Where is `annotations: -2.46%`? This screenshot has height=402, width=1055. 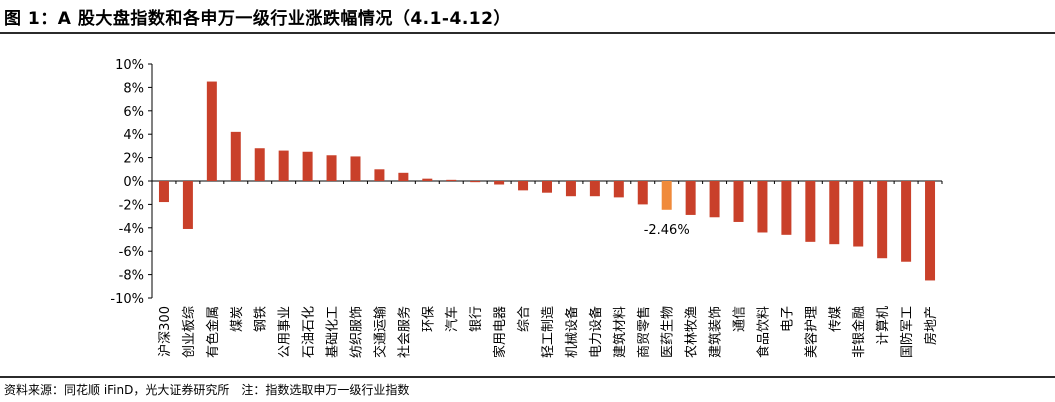 annotations: -2.46% is located at coordinates (667, 230).